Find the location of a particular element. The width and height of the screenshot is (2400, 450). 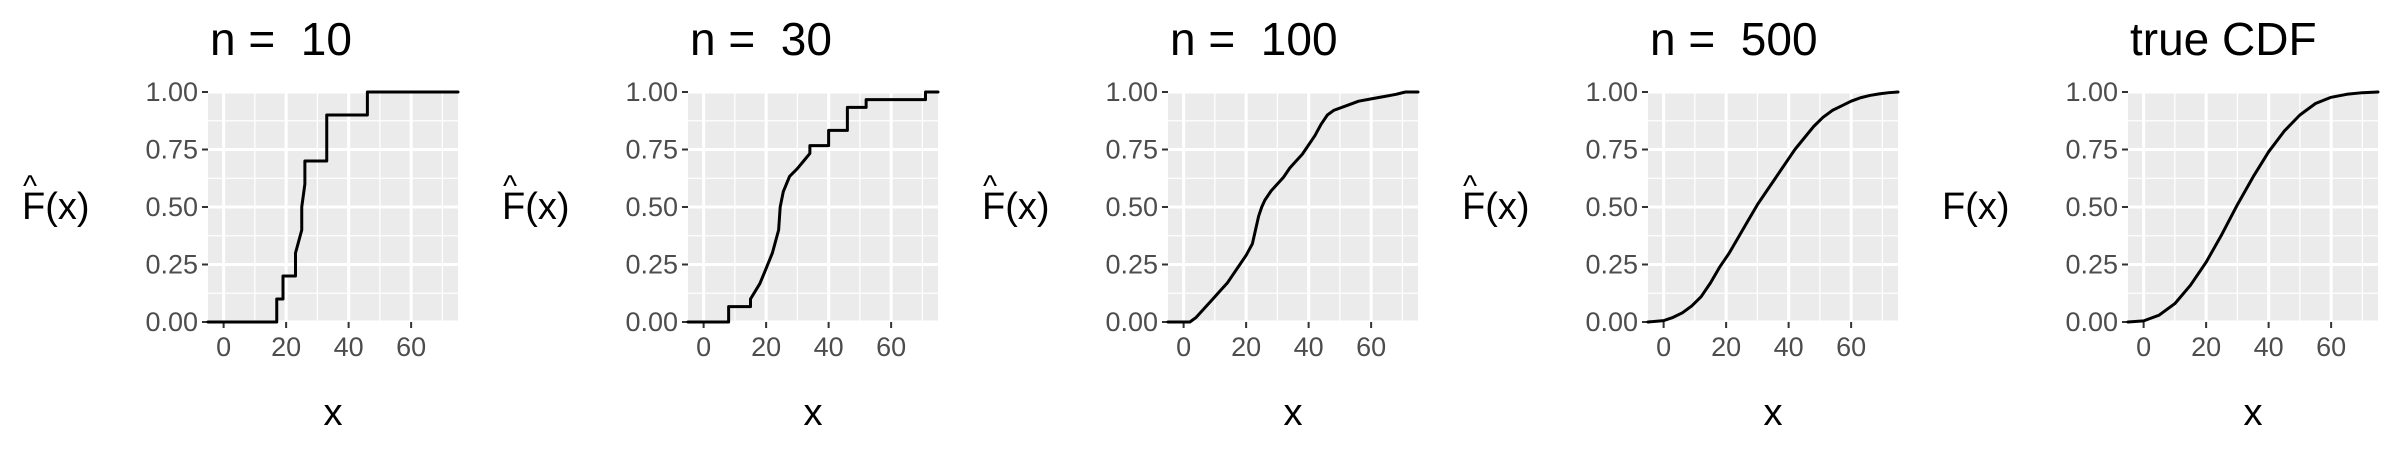

facet-title: n = 10 is located at coordinates (281, 39).